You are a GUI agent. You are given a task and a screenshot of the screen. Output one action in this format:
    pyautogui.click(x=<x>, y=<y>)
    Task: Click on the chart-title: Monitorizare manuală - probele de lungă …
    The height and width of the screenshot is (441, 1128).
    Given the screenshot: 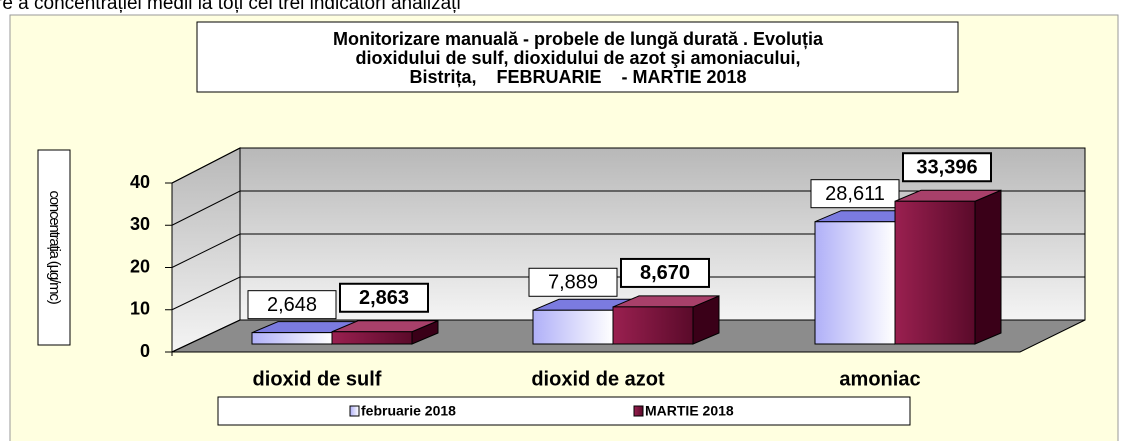 What is the action you would take?
    pyautogui.click(x=578, y=39)
    